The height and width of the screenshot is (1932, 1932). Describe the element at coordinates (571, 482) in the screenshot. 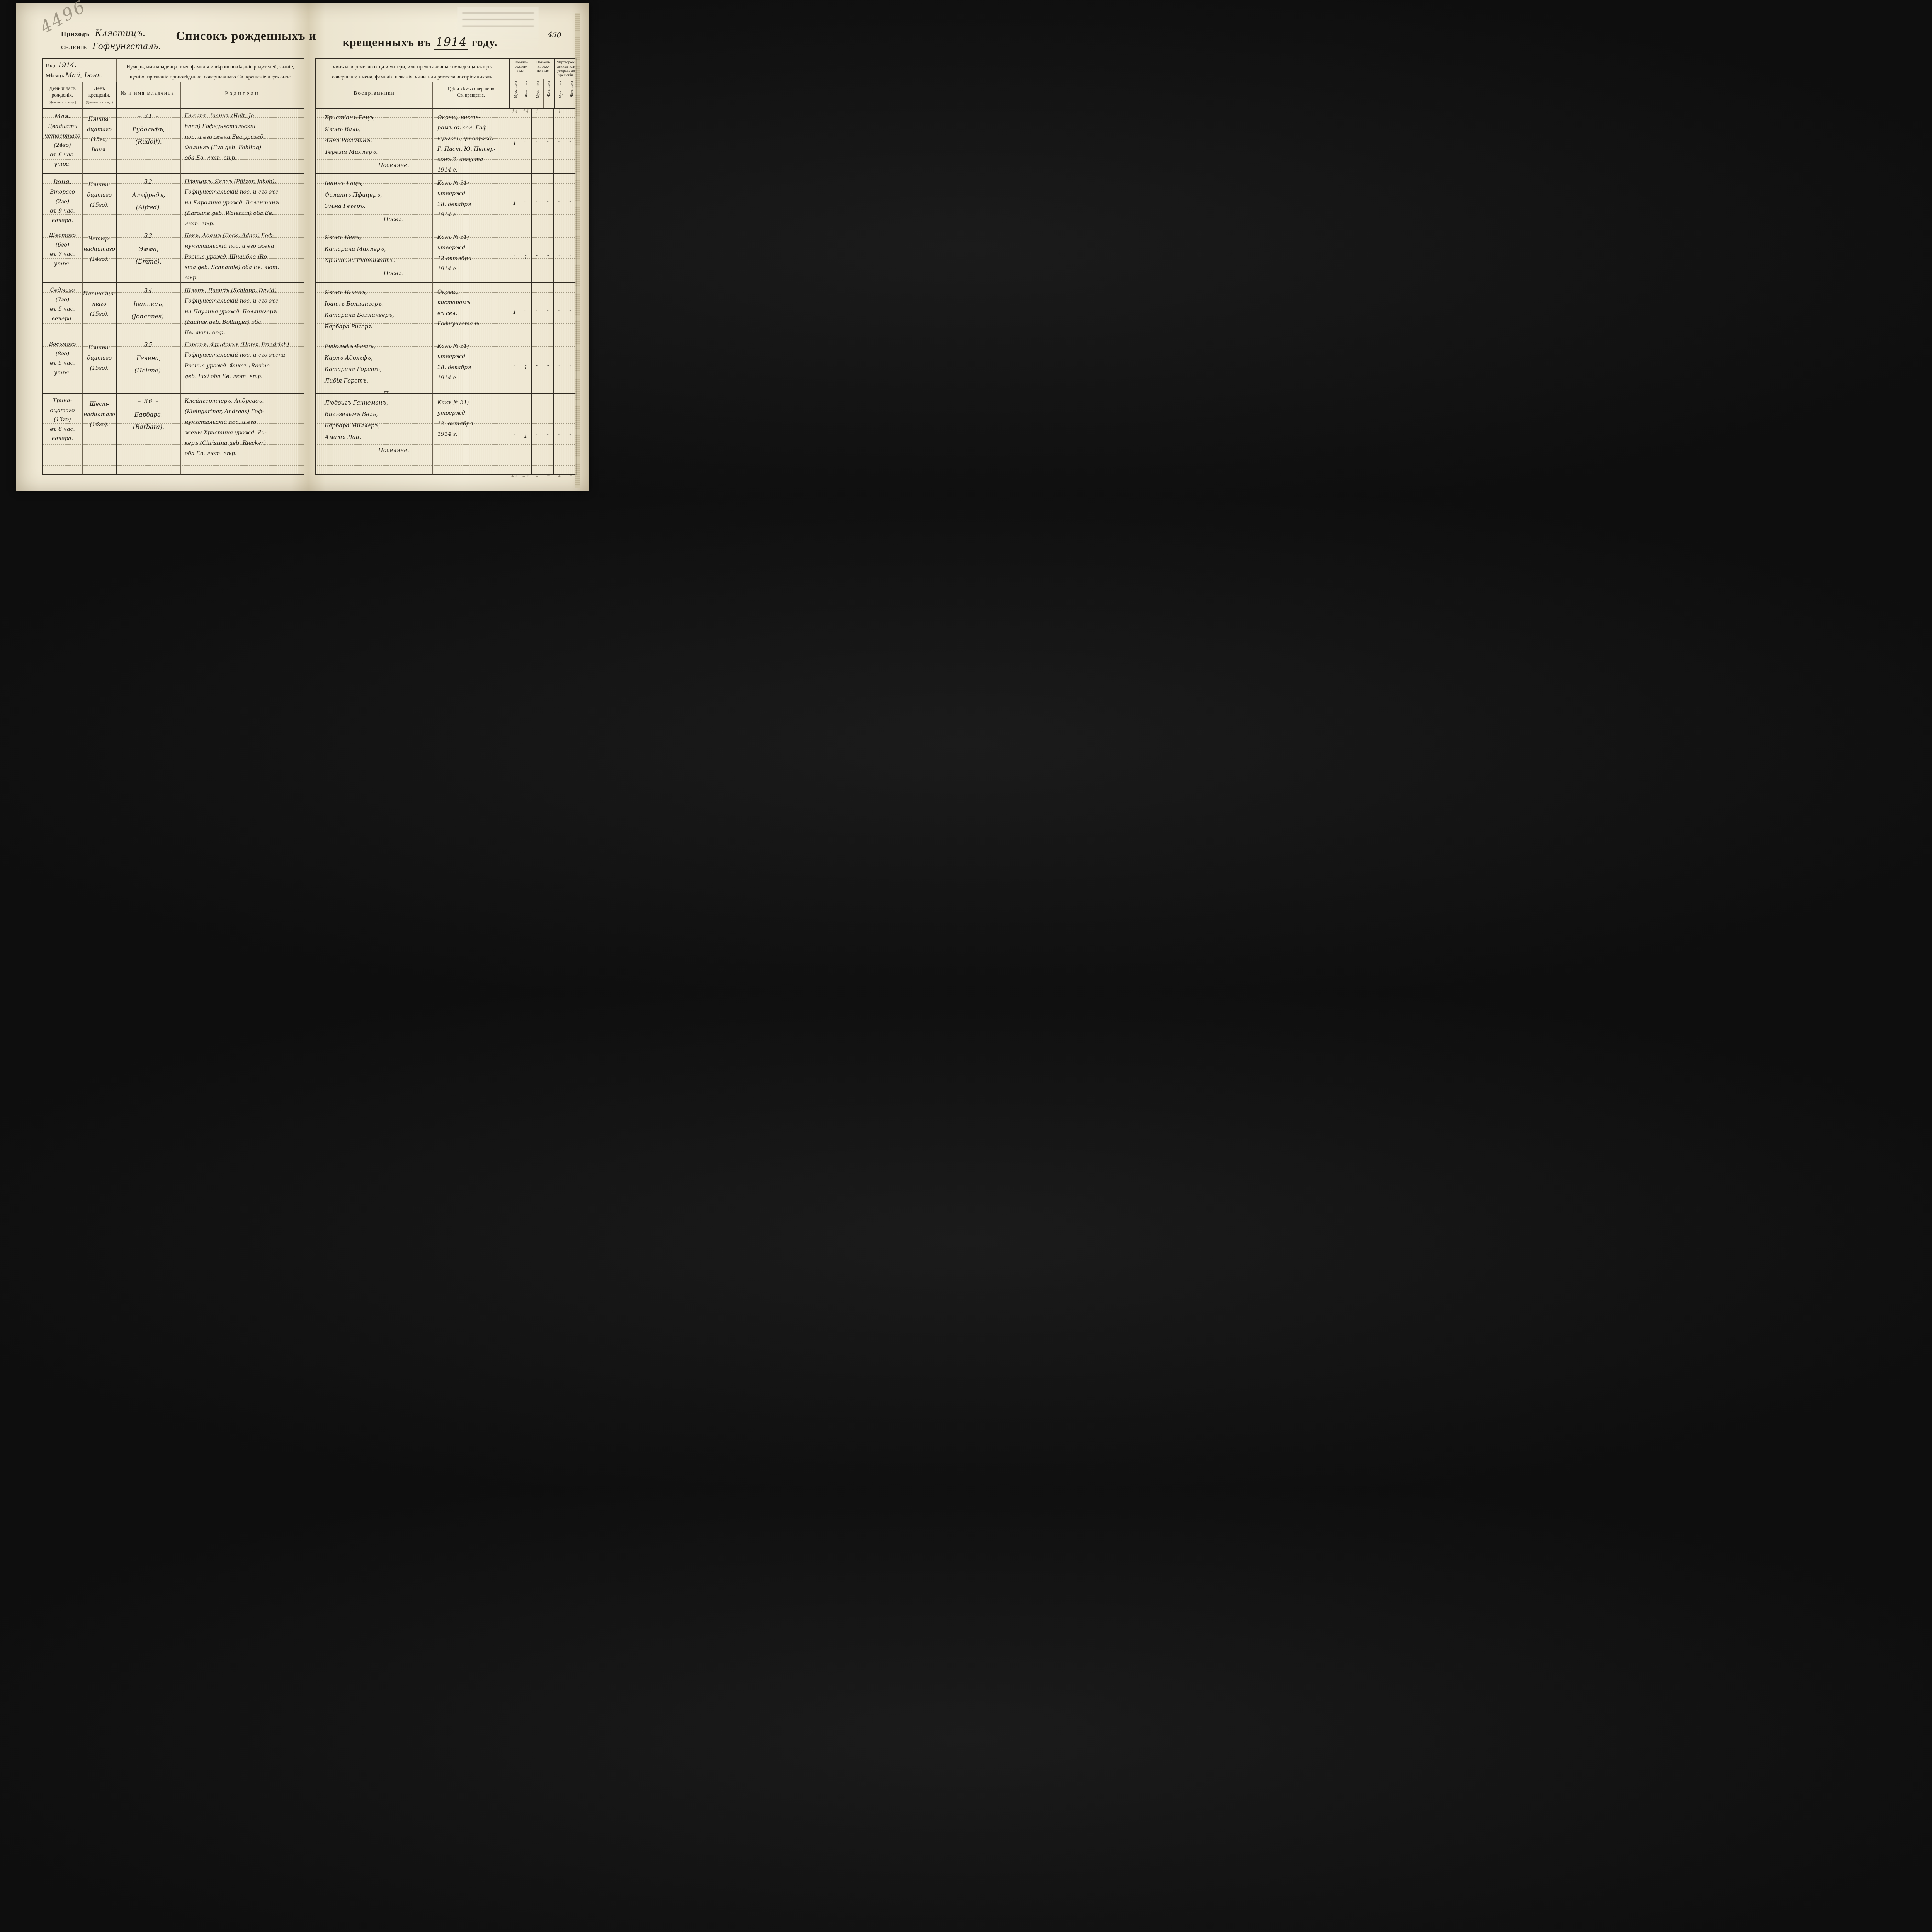

I see `total-stillborn-female-wrap: –` at that location.